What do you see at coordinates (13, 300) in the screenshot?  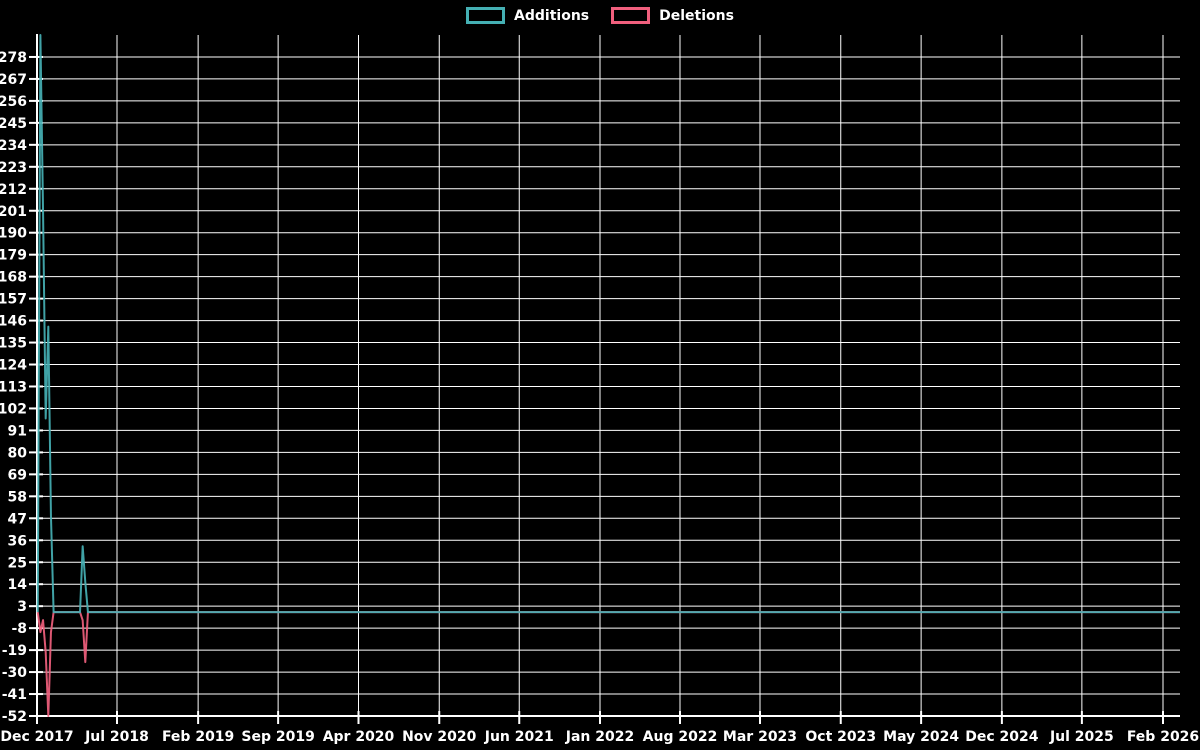 I see `y-tick-label: 157` at bounding box center [13, 300].